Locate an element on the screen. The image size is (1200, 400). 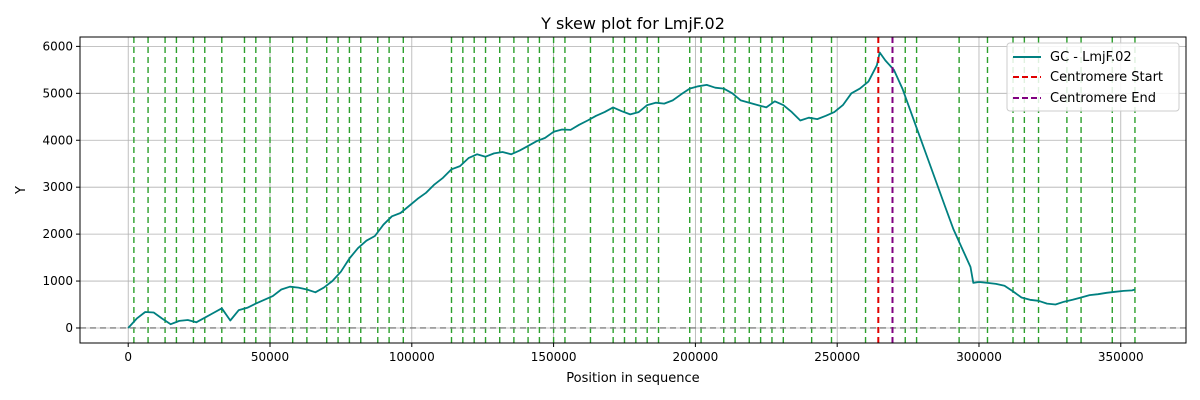
legend-label-centromere-end: Centromere End is located at coordinates (1103, 98).